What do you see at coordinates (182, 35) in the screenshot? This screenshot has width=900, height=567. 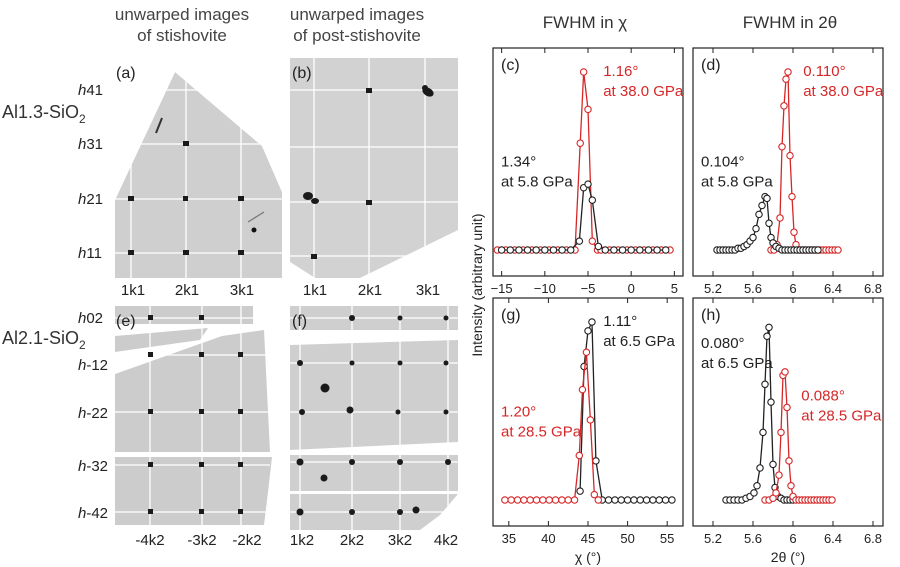 I see `header-a-line2: of stishovite` at bounding box center [182, 35].